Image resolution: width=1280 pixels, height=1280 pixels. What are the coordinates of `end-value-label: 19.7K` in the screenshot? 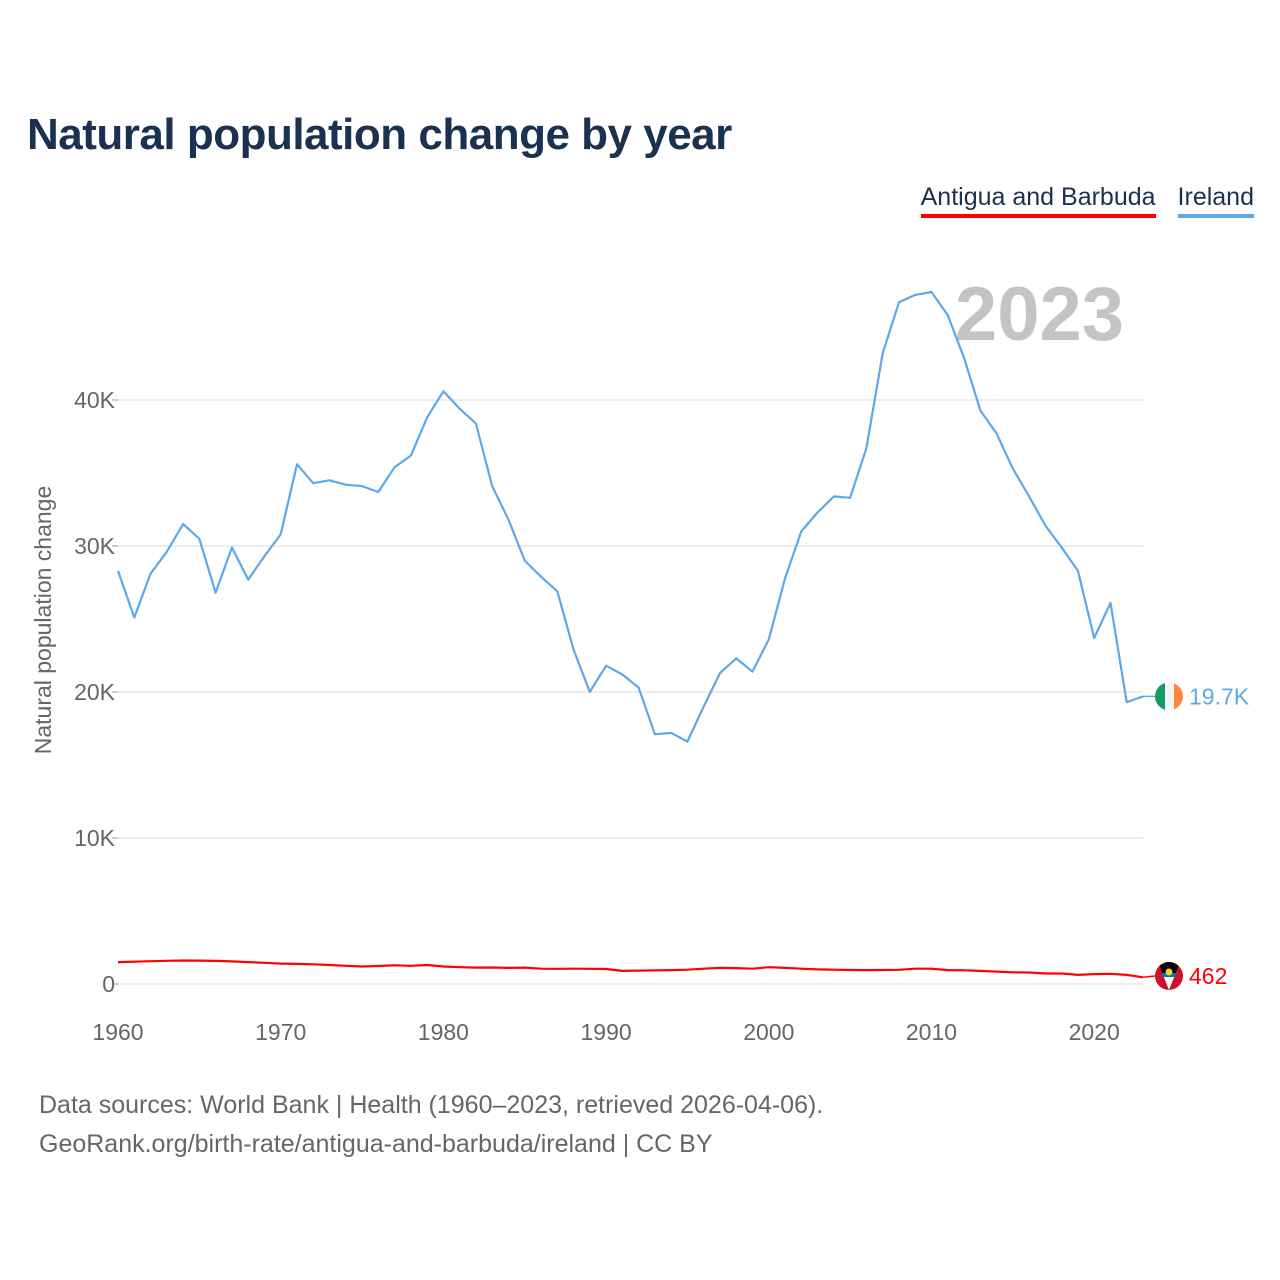 It's located at (1219, 696).